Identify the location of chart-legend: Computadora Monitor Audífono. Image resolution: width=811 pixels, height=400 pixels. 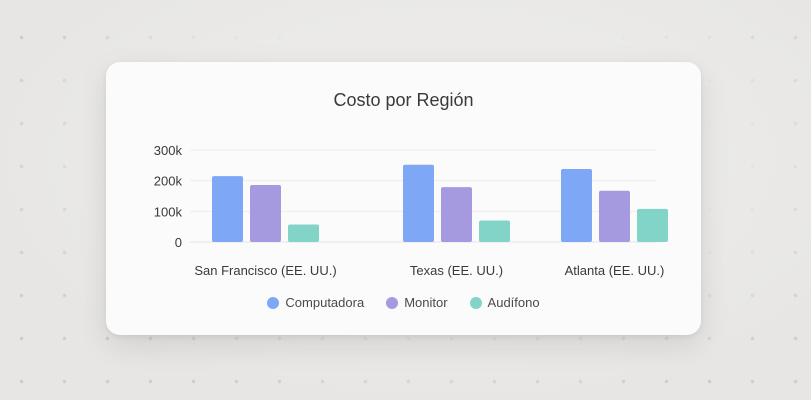
(403, 302).